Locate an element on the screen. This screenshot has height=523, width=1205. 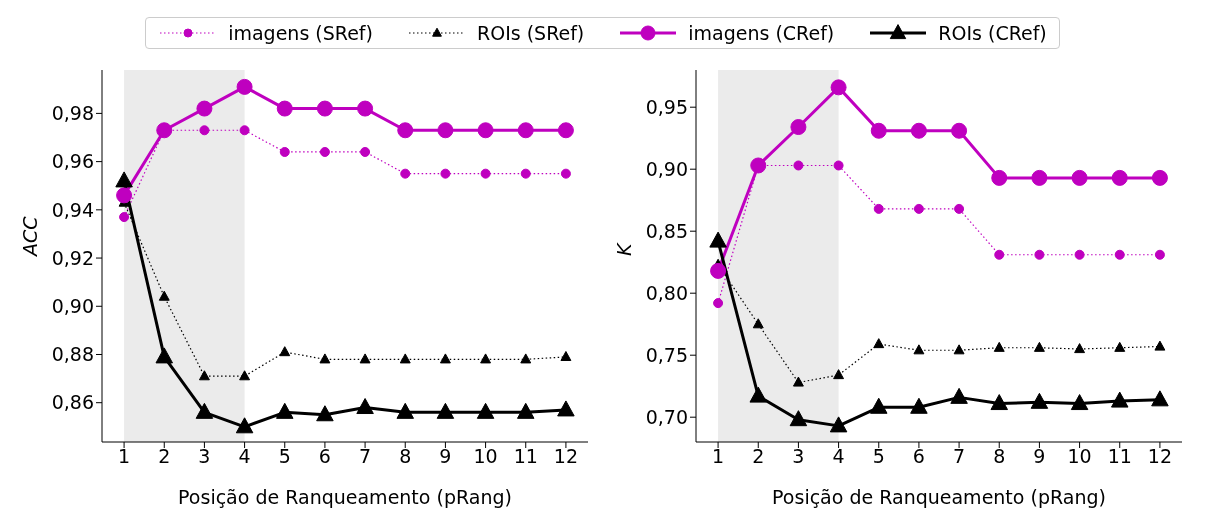
legend-label: ROIs (SRef) is located at coordinates (530, 33).